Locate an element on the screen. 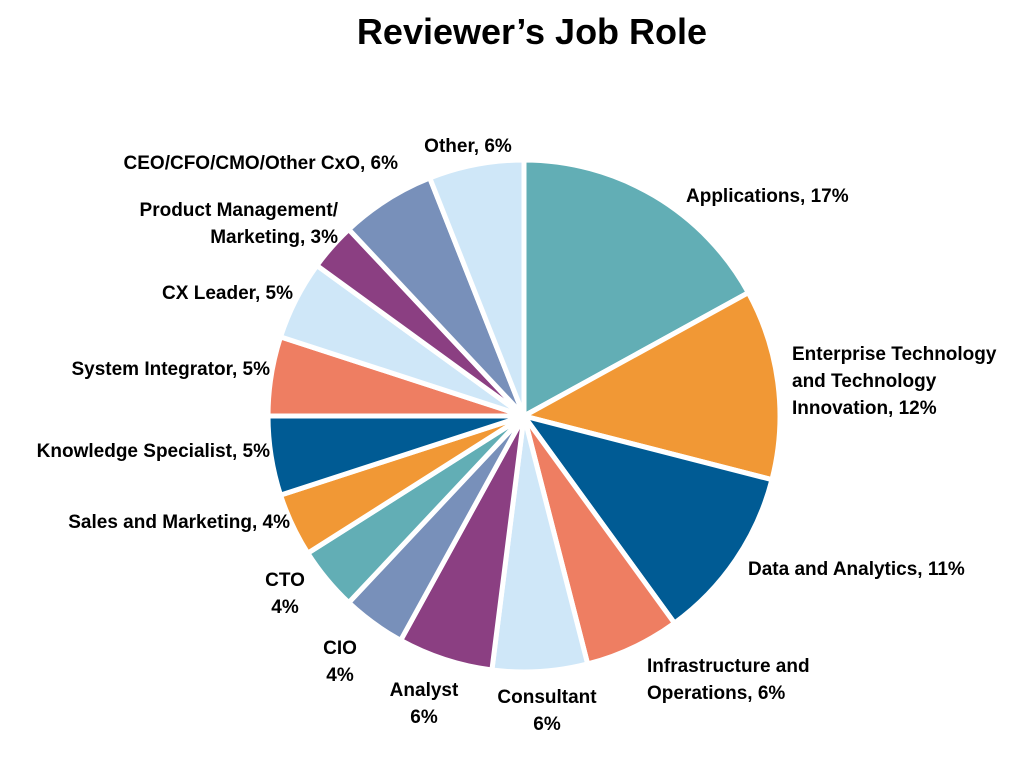  slice-label-13: CEO/CFO/CMO/Other CxO, 6% is located at coordinates (261, 163).